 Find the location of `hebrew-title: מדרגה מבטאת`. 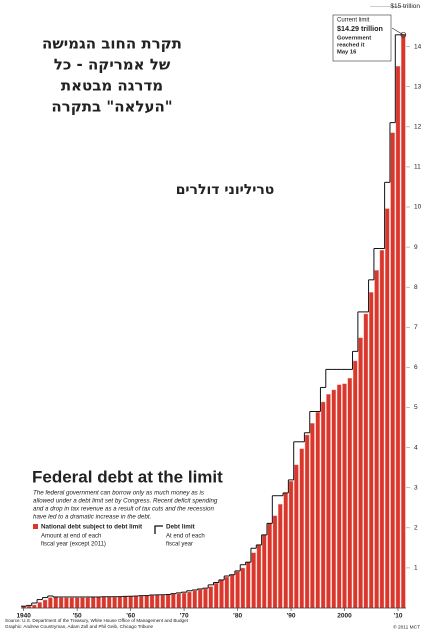

hebrew-title: מדרגה מבטאת is located at coordinates (112, 86).